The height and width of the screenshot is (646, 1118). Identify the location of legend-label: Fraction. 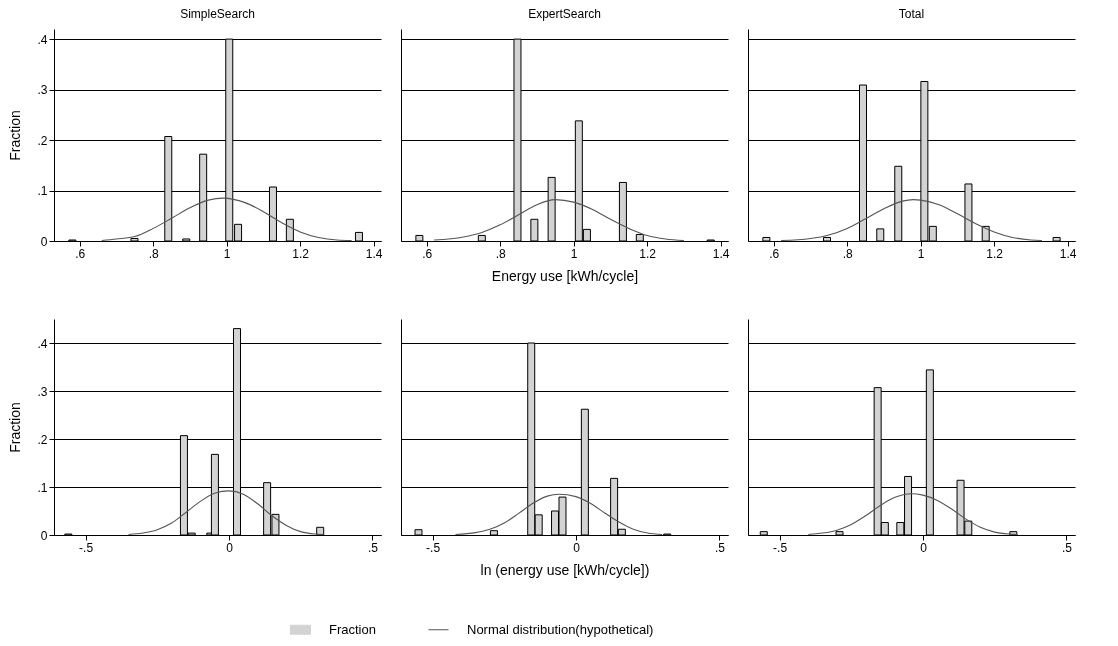
(352, 629).